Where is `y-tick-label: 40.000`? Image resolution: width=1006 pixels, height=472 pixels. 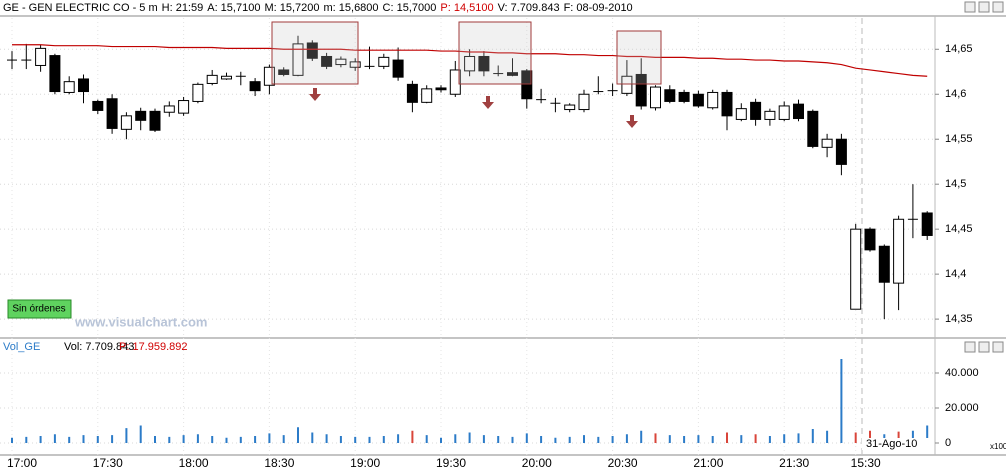
y-tick-label: 40.000 is located at coordinates (962, 373).